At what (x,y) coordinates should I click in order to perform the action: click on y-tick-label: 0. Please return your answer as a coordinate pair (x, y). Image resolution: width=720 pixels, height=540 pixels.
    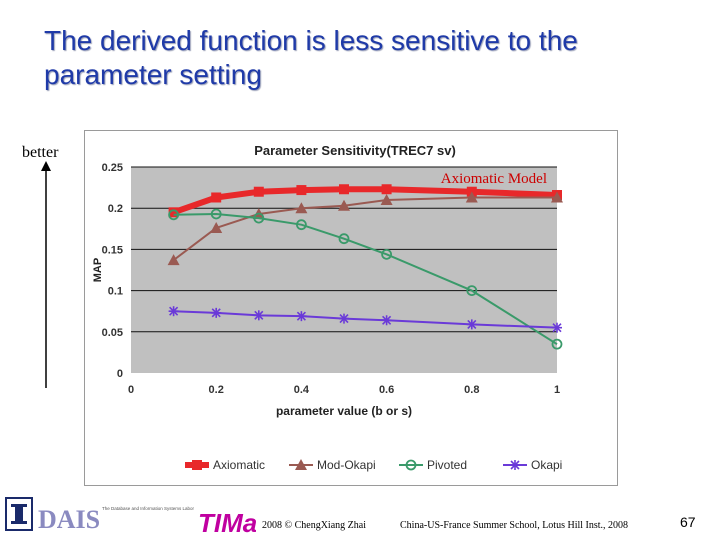
    Looking at the image, I should click on (120, 374).